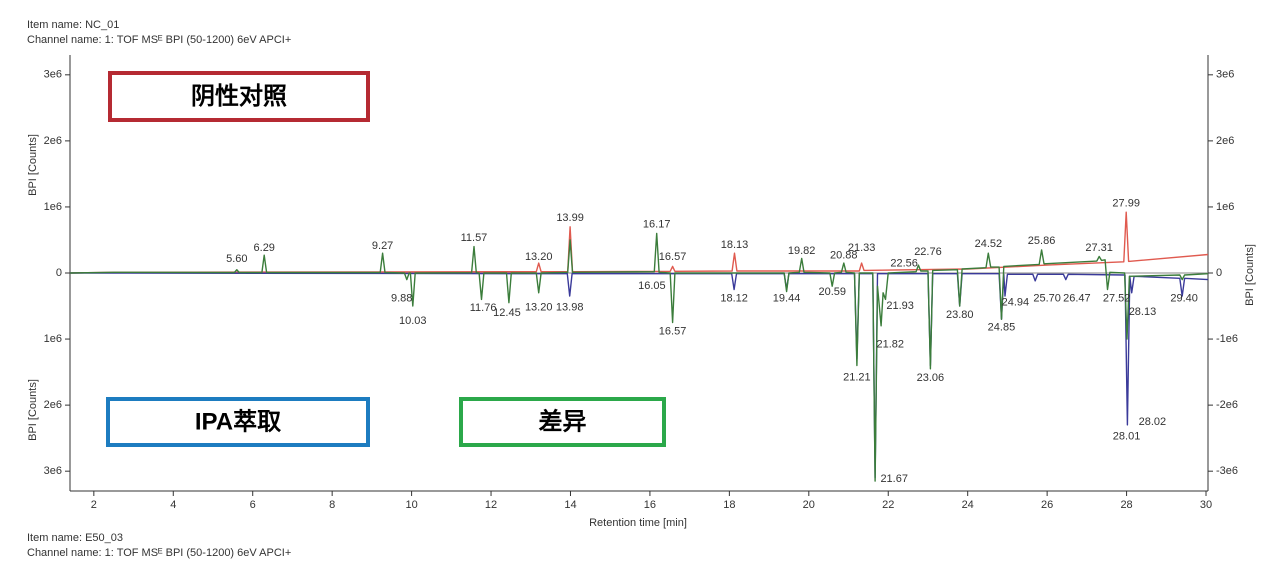 The width and height of the screenshot is (1280, 571). Describe the element at coordinates (652, 286) in the screenshot. I see `peak-label: 16.05` at that location.